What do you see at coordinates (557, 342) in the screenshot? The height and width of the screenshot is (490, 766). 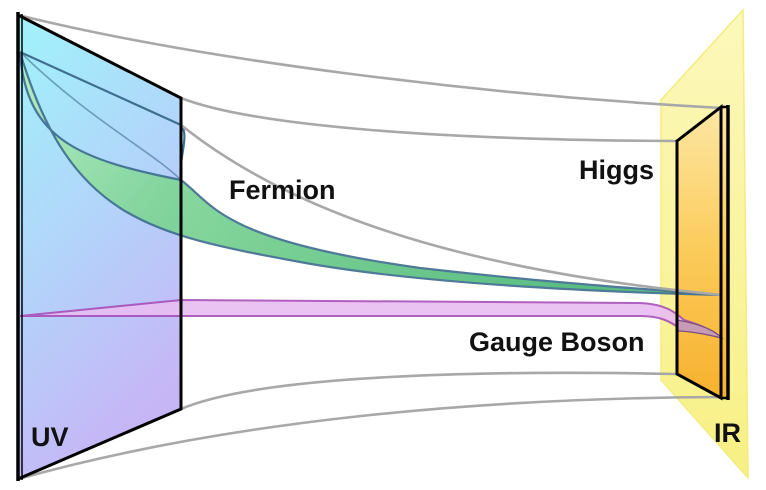 I see `gauge-boson-label: Gauge Boson` at bounding box center [557, 342].